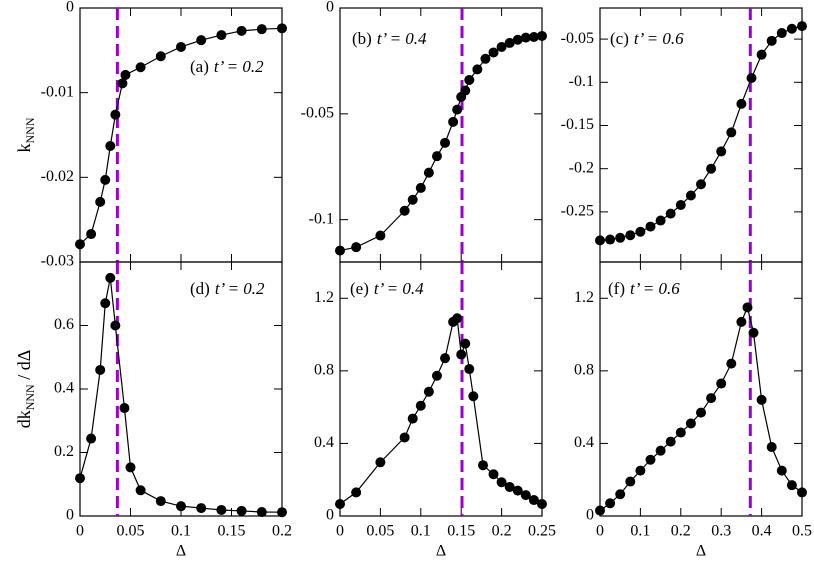 Image resolution: width=814 pixels, height=561 pixels. What do you see at coordinates (359, 288) in the screenshot?
I see `panel-label: (e)` at bounding box center [359, 288].